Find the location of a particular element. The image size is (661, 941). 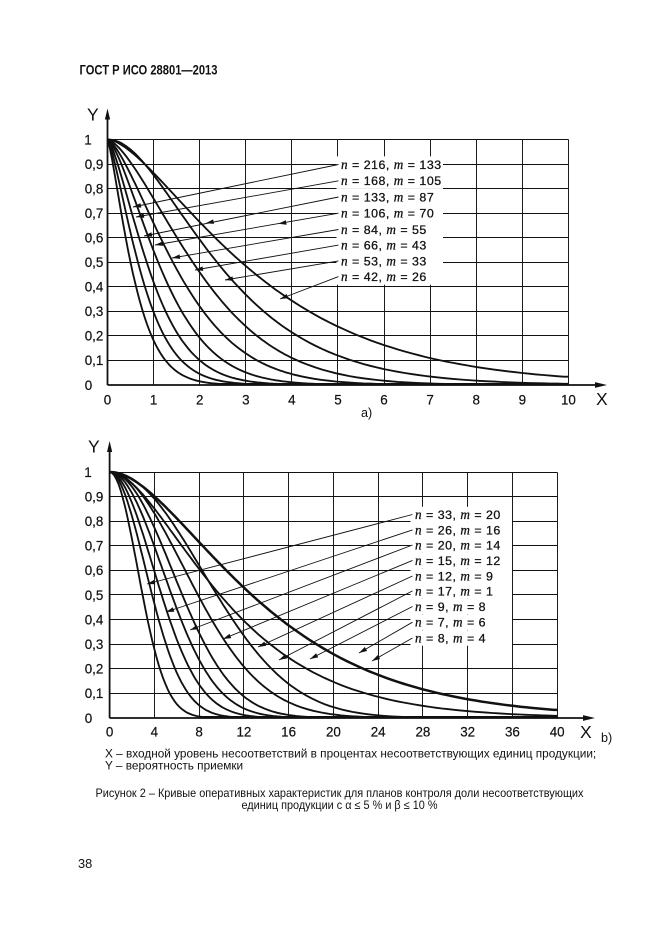

svg-text: n = 15, m = 12 is located at coordinates (458, 560).